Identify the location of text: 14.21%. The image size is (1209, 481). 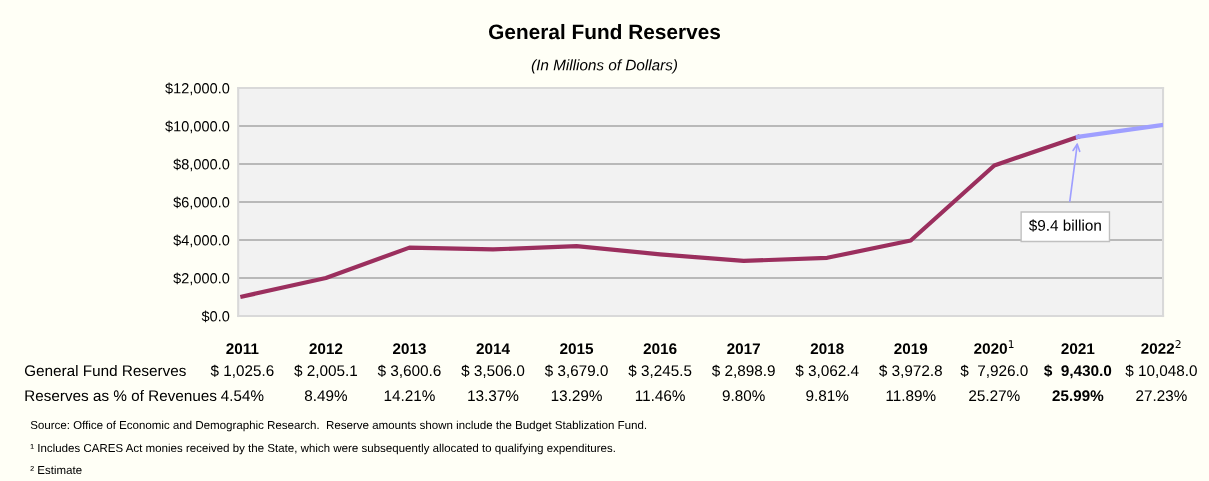
(409, 396).